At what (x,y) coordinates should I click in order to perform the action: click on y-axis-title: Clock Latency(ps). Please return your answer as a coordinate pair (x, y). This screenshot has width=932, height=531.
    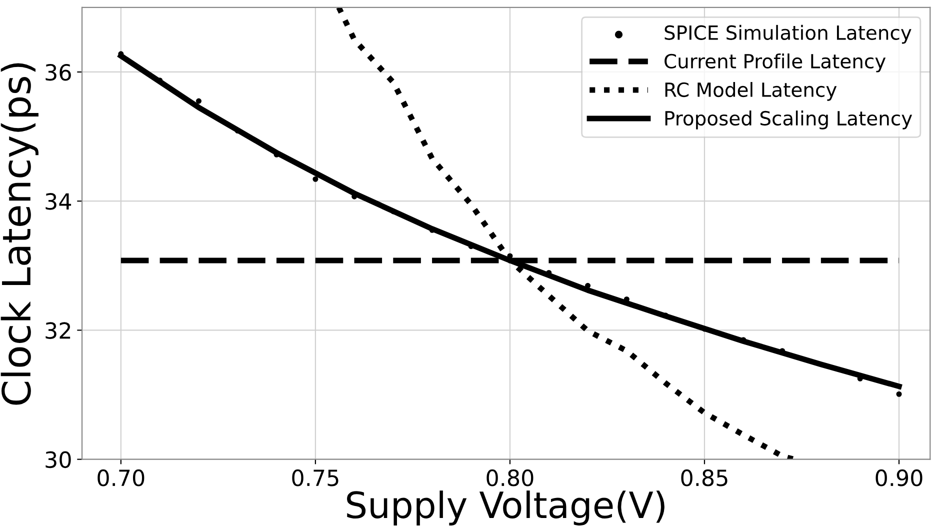
    Looking at the image, I should click on (19, 234).